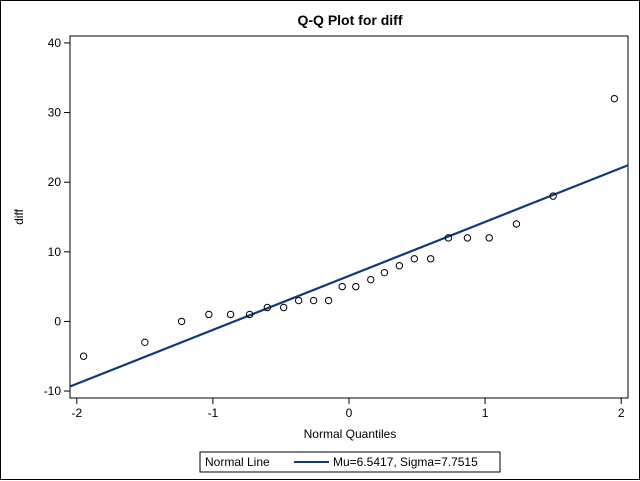 This screenshot has height=481, width=640. What do you see at coordinates (57, 321) in the screenshot?
I see `y-tick-label: 0` at bounding box center [57, 321].